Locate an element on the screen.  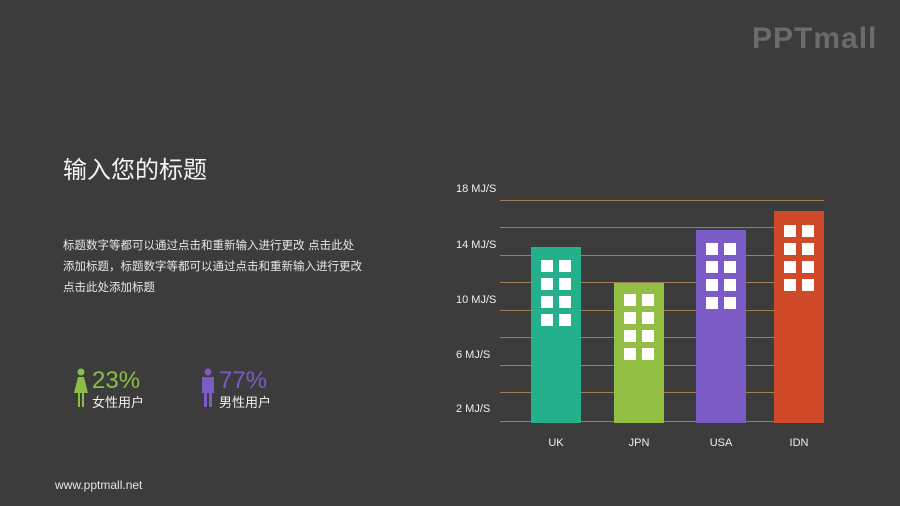
x-label: IDN is located at coordinates (799, 443).